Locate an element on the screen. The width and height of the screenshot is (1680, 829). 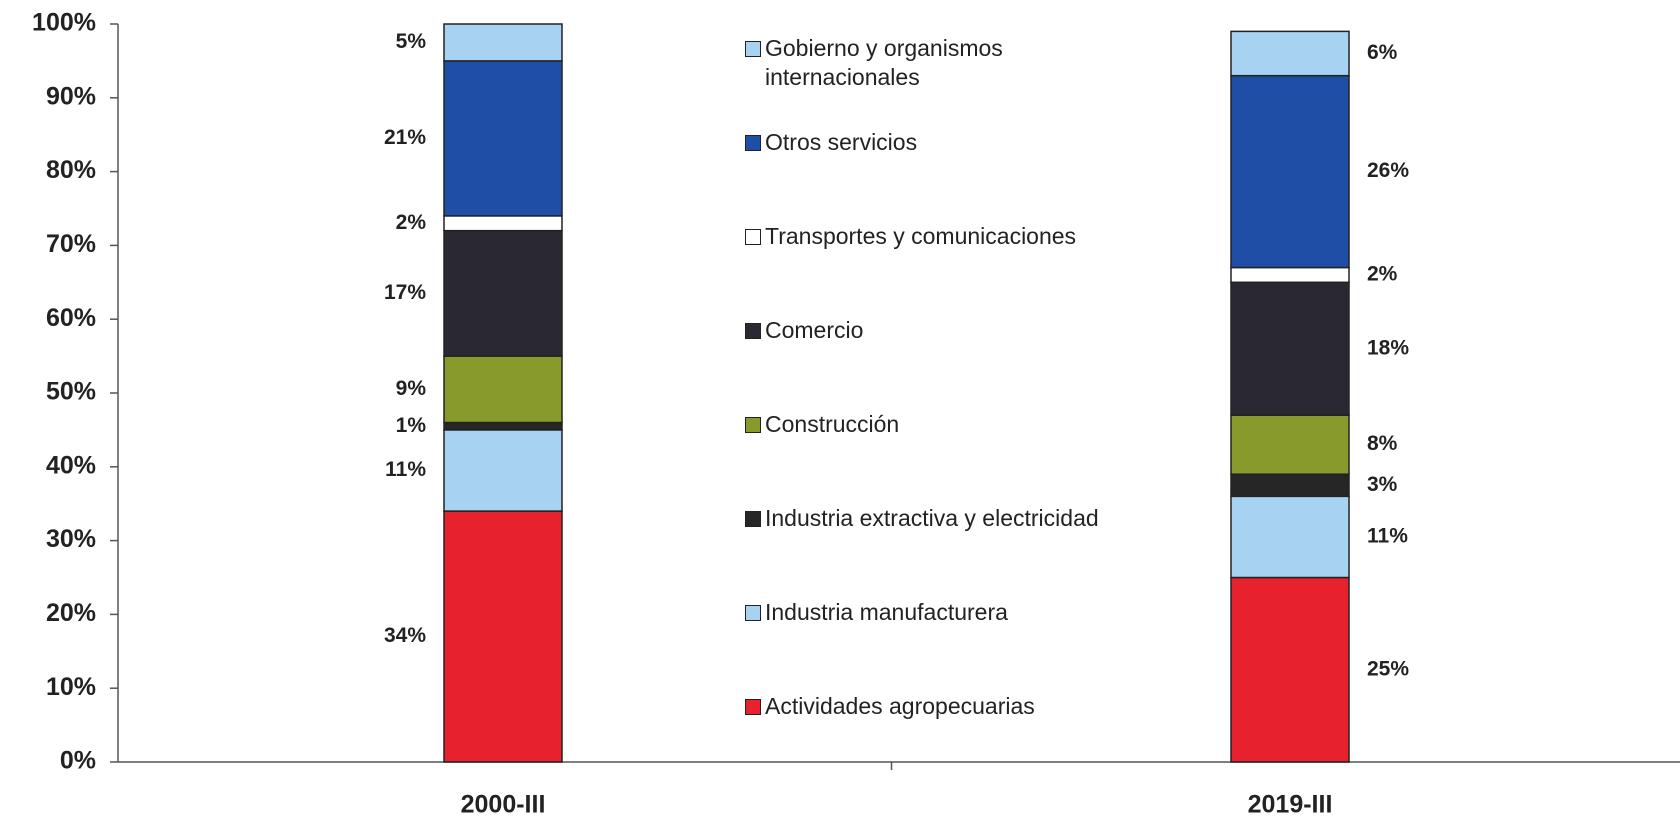
y-tick-label: 20% is located at coordinates (71, 613).